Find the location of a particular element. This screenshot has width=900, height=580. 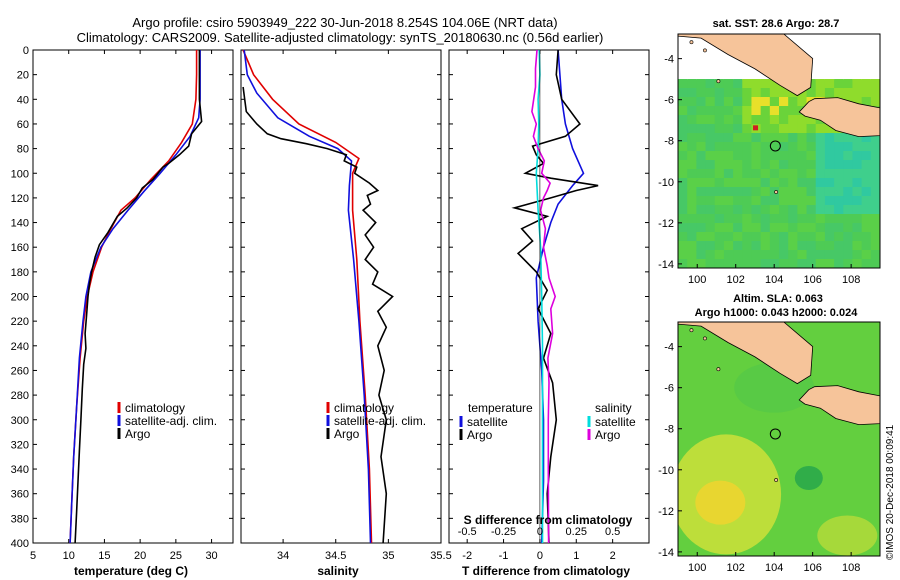

sla-peak-blob is located at coordinates (720, 502).